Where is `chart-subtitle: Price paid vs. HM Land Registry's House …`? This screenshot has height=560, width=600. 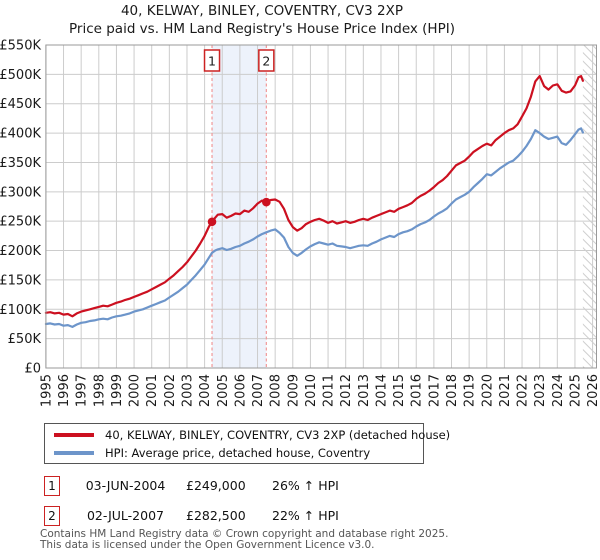 chart-subtitle: Price paid vs. HM Land Registry's House … is located at coordinates (262, 29).